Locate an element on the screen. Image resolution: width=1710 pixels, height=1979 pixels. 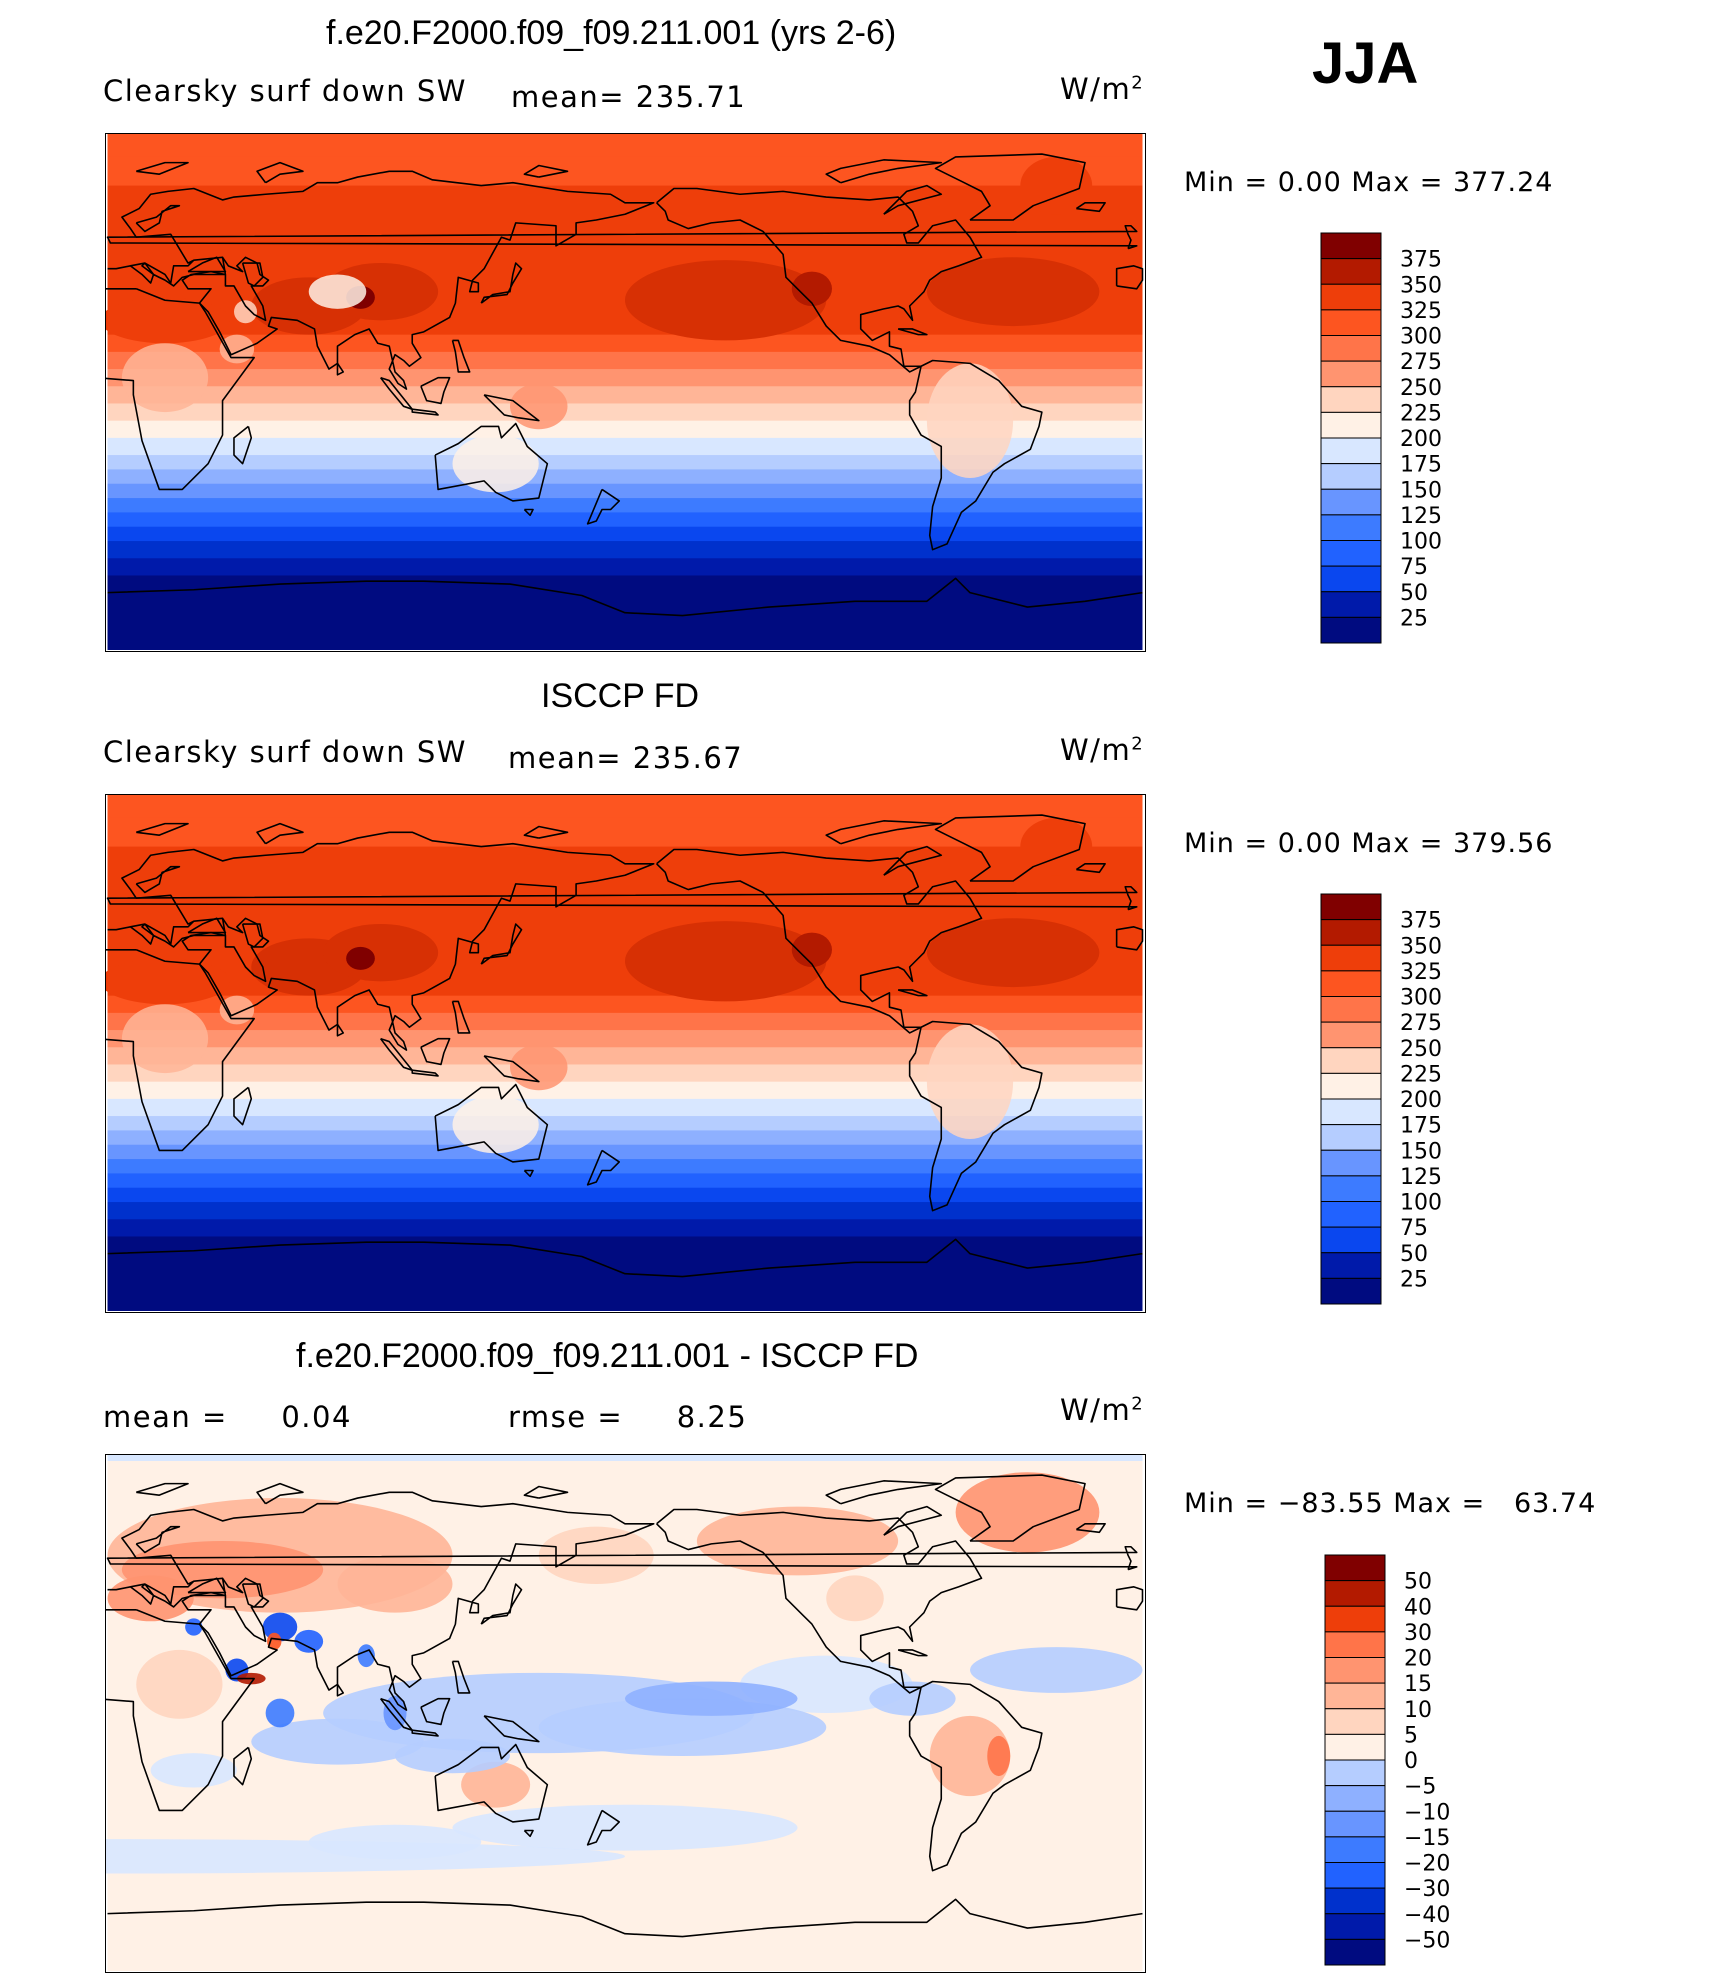
colorbar-tick-label: −5 is located at coordinates (1420, 1787).